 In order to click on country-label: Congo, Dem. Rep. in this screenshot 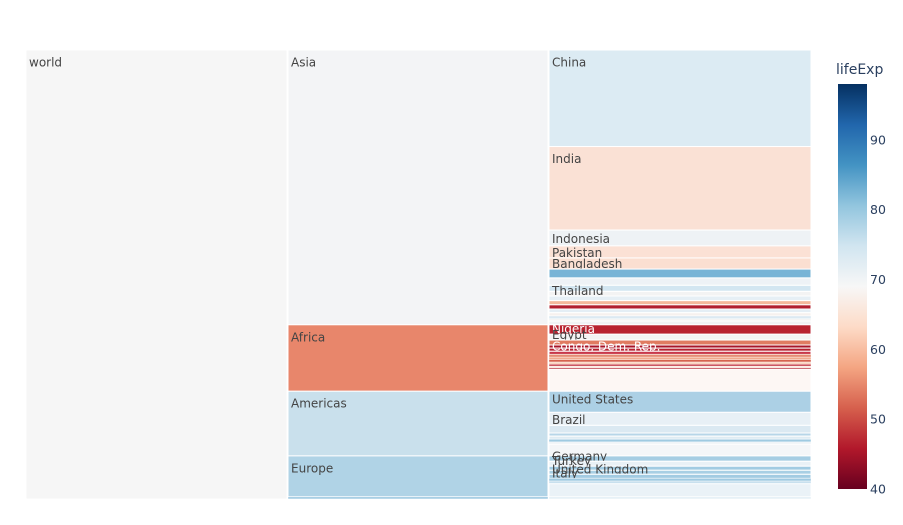, I will do `click(606, 346)`.